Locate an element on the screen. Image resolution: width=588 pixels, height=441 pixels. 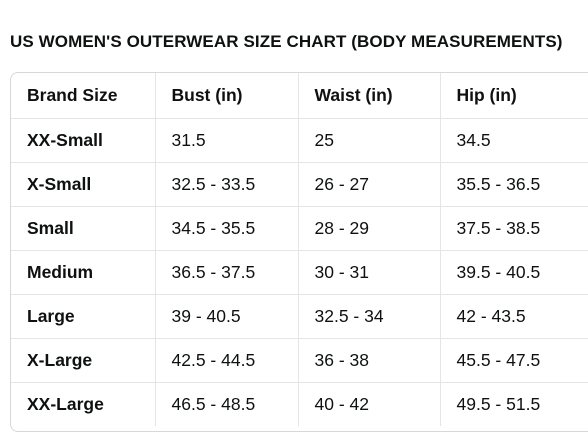
waist-cell: 26 - 27 is located at coordinates (369, 184).